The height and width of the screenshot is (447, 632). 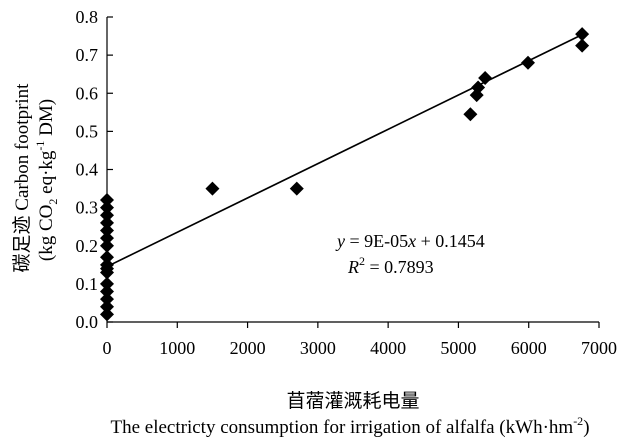 What do you see at coordinates (248, 348) in the screenshot?
I see `x-tick-label: 2000` at bounding box center [248, 348].